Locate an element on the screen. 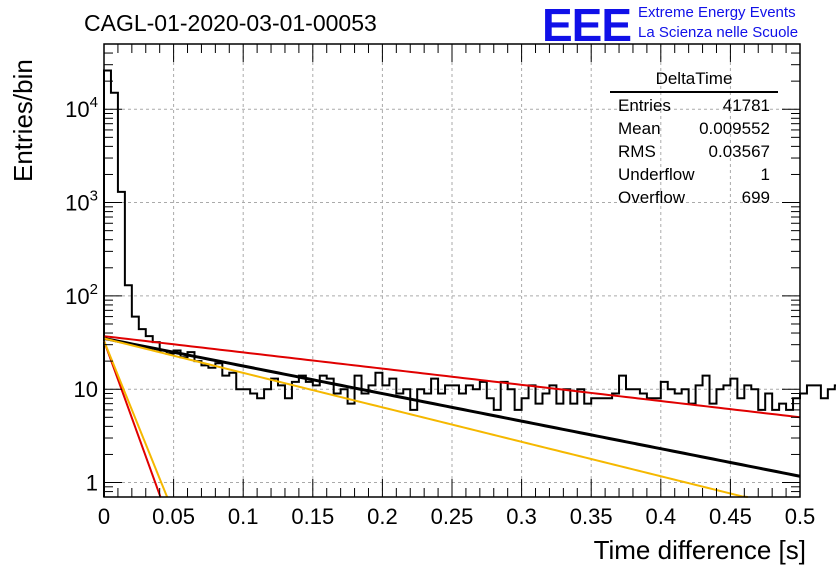 This screenshot has height=572, width=836. x-tick-label: 0.35 is located at coordinates (591, 516).